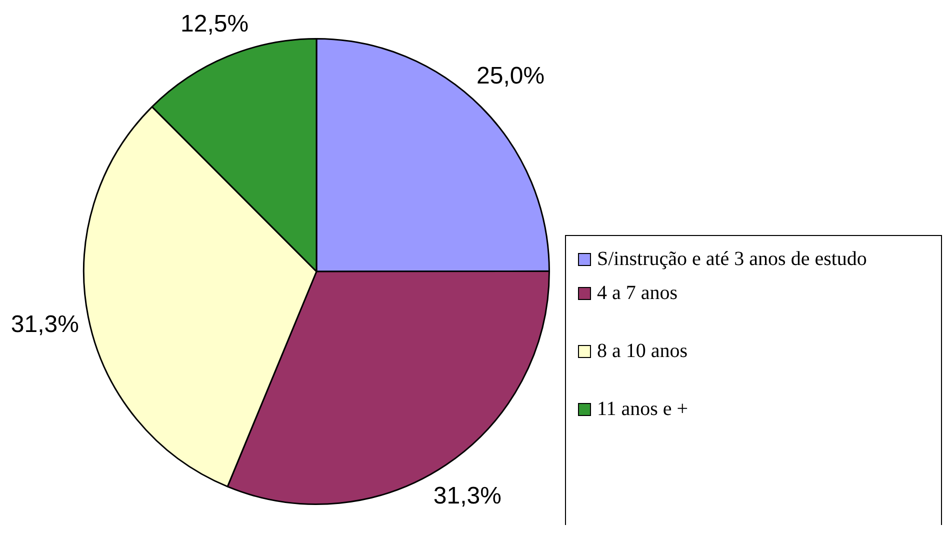 The image size is (950, 533). What do you see at coordinates (642, 409) in the screenshot?
I see `legend-label: 11 anos e +` at bounding box center [642, 409].